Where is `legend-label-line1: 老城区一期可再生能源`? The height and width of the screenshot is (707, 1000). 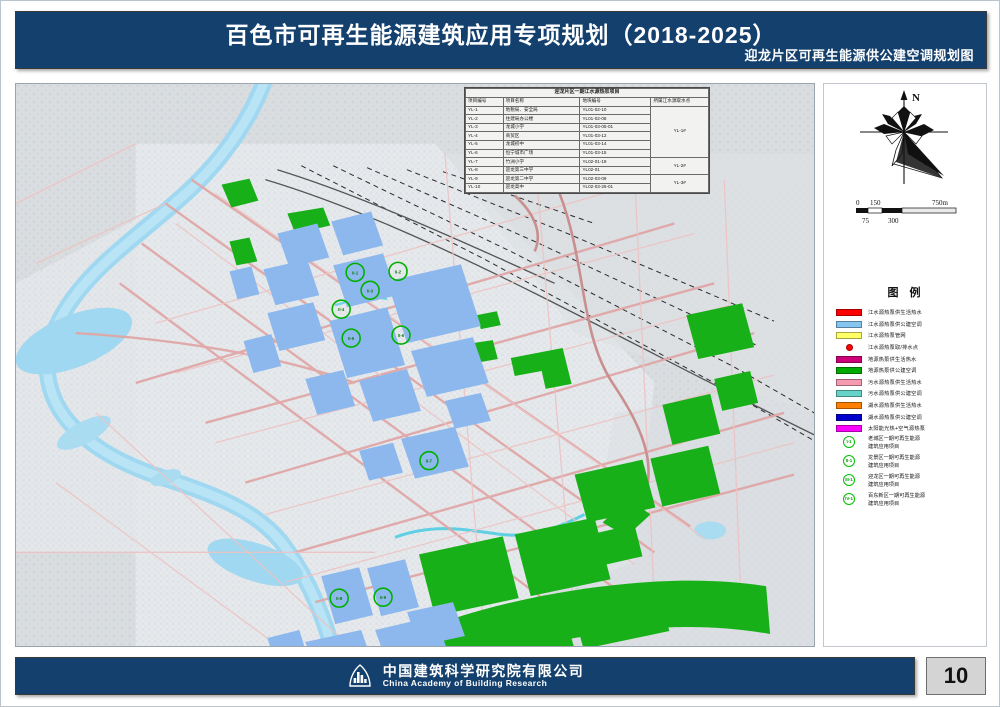
legend-label-line1: 老城区一期可再生能源 is located at coordinates (894, 438).